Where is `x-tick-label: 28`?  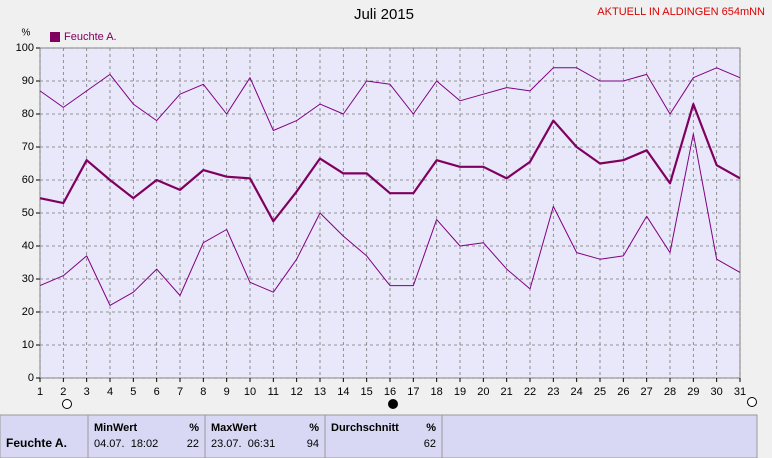 x-tick-label: 28 is located at coordinates (670, 392).